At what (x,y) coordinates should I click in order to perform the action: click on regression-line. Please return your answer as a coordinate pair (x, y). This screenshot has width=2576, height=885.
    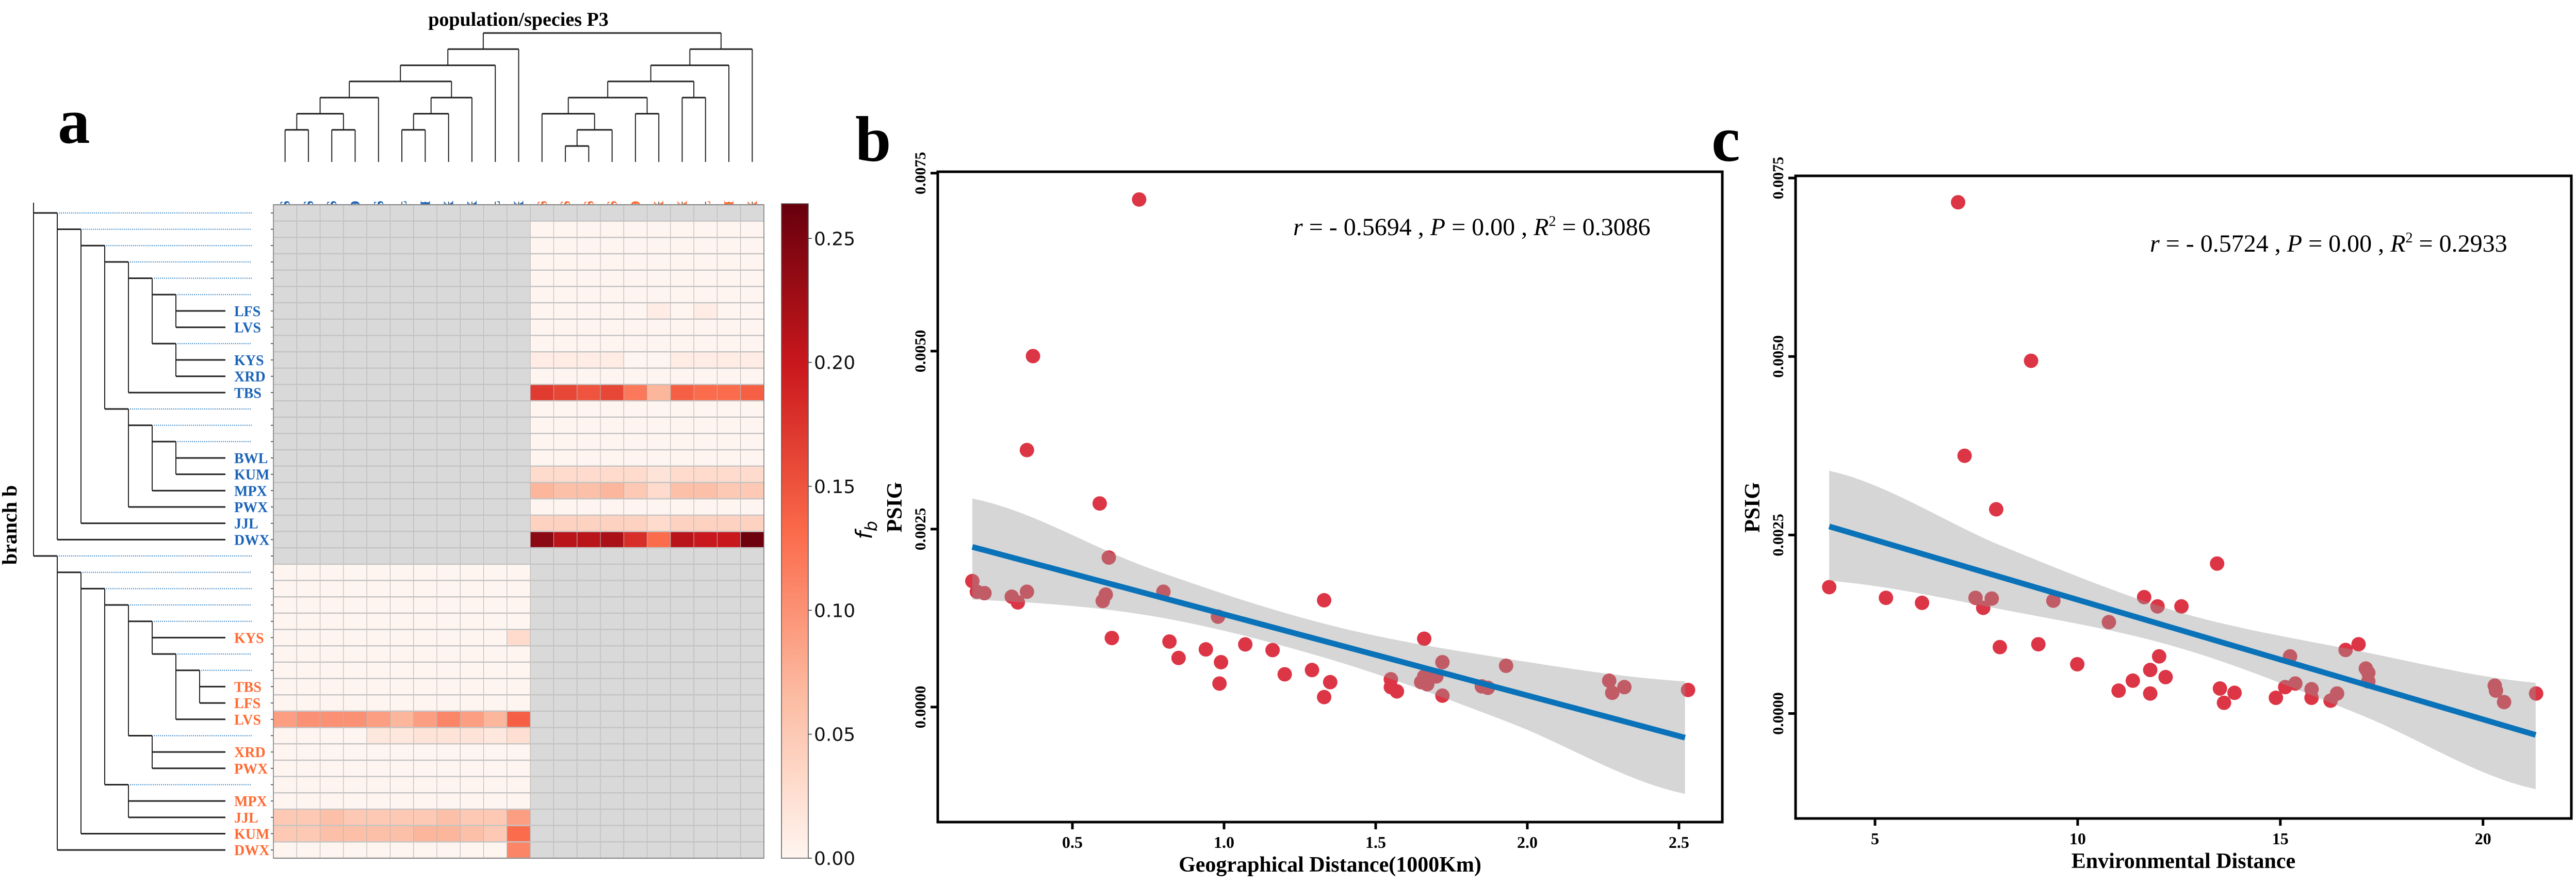
    Looking at the image, I should click on (1328, 642).